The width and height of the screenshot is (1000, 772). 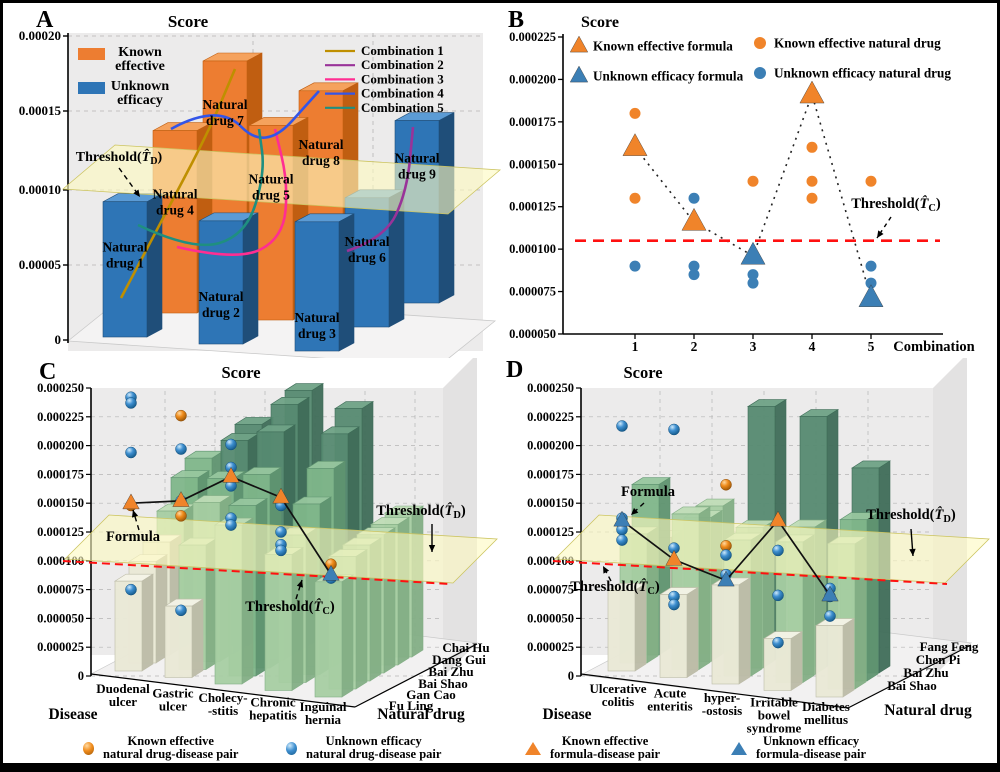 I want to click on axis-title-combination: Combination, so click(x=933, y=347).